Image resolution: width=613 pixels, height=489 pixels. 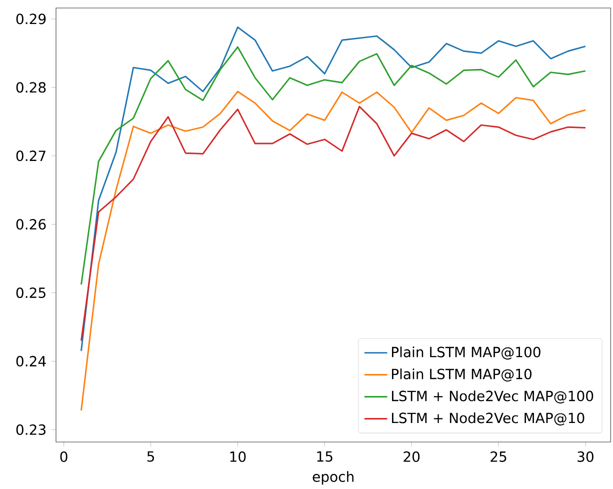 I want to click on x-axis-title: epoch, so click(x=333, y=478).